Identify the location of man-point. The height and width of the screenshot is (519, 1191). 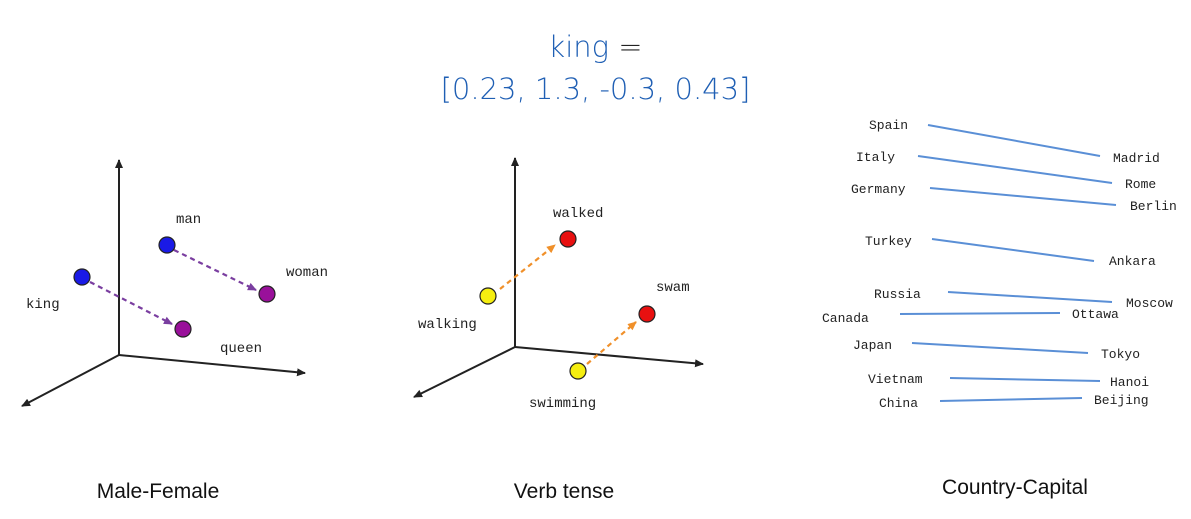
(167, 245).